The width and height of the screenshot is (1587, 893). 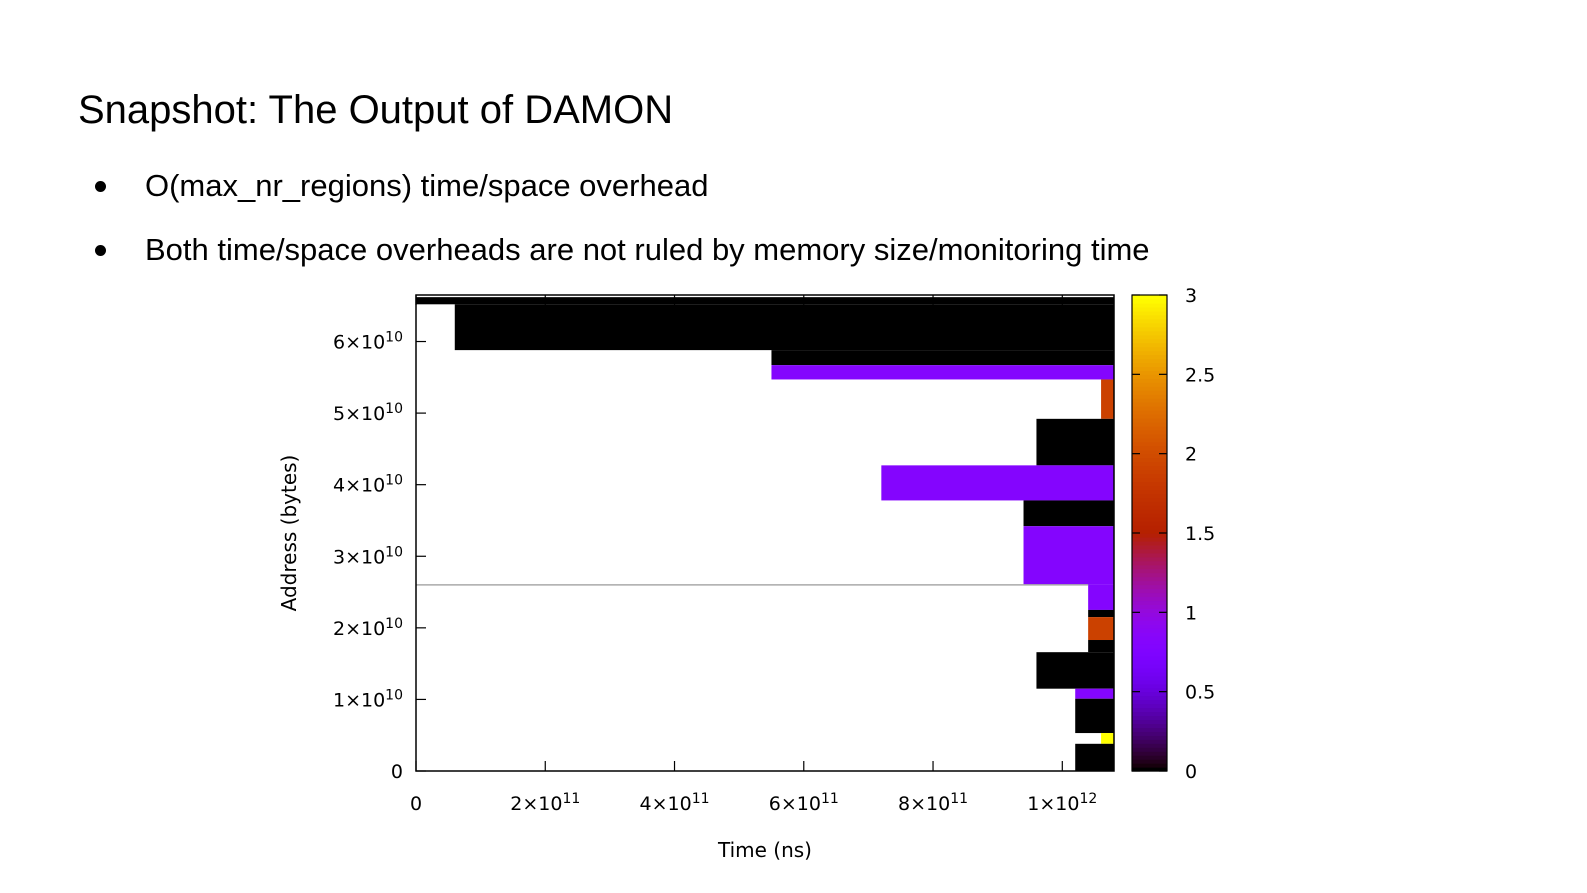 I want to click on x-axis-label: Time (ns), so click(x=764, y=850).